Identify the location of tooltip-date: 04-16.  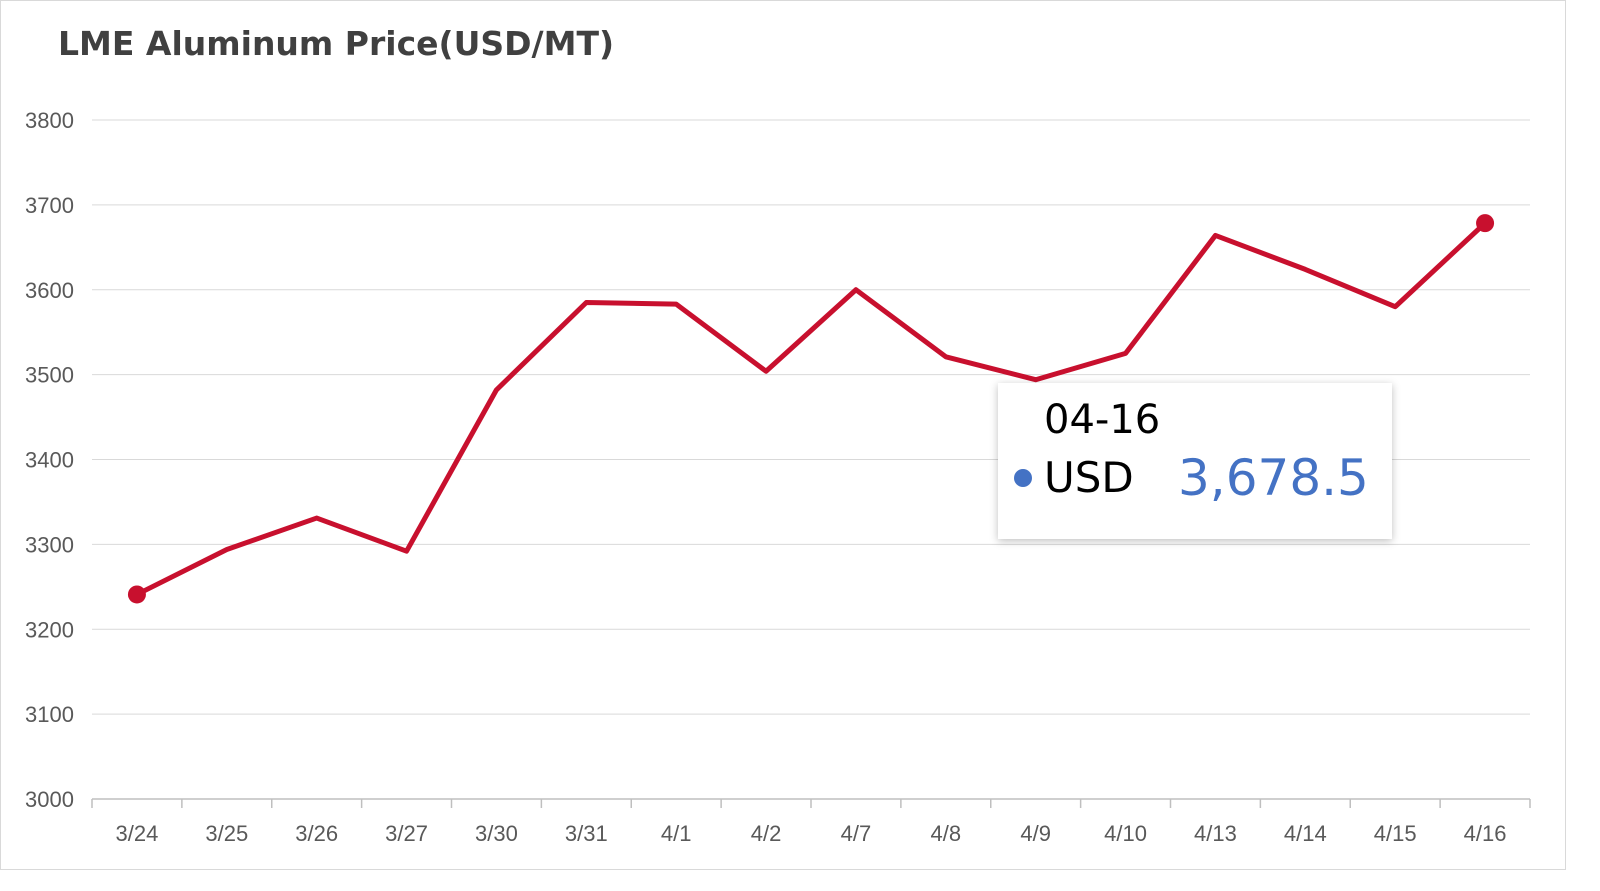
(1102, 420).